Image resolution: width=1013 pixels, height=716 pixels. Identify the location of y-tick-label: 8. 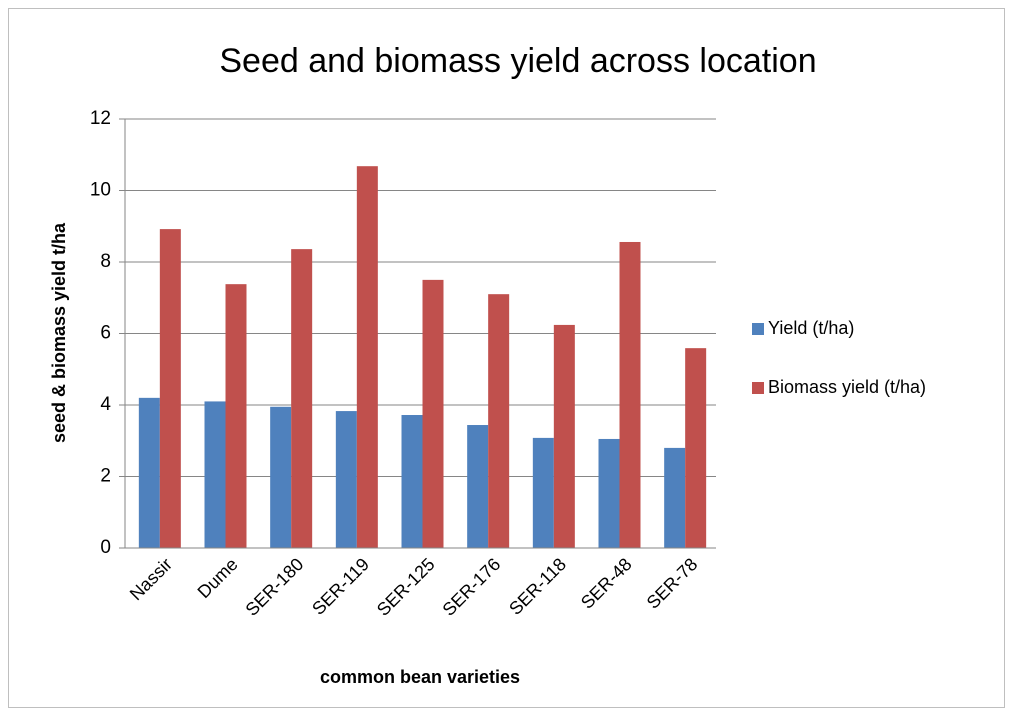
(105, 261).